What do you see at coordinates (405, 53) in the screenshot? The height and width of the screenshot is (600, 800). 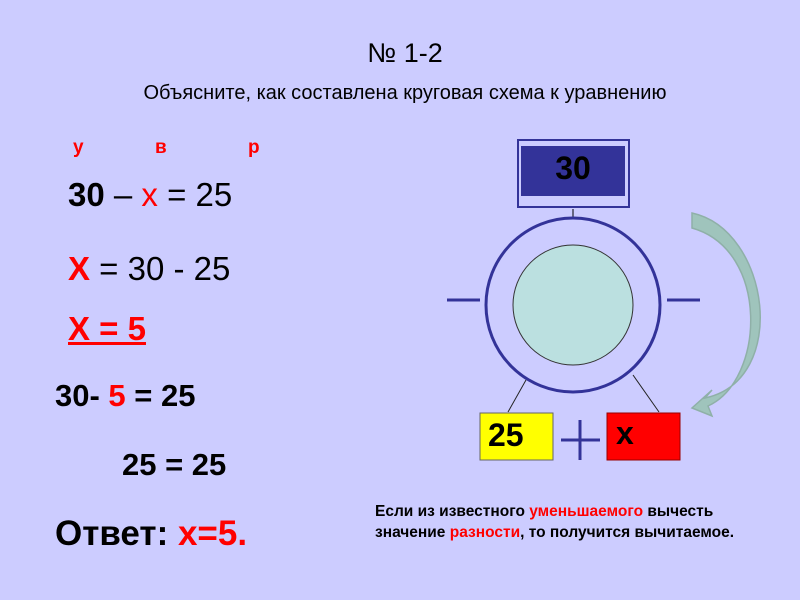 I see `slide-title: № 1-2` at bounding box center [405, 53].